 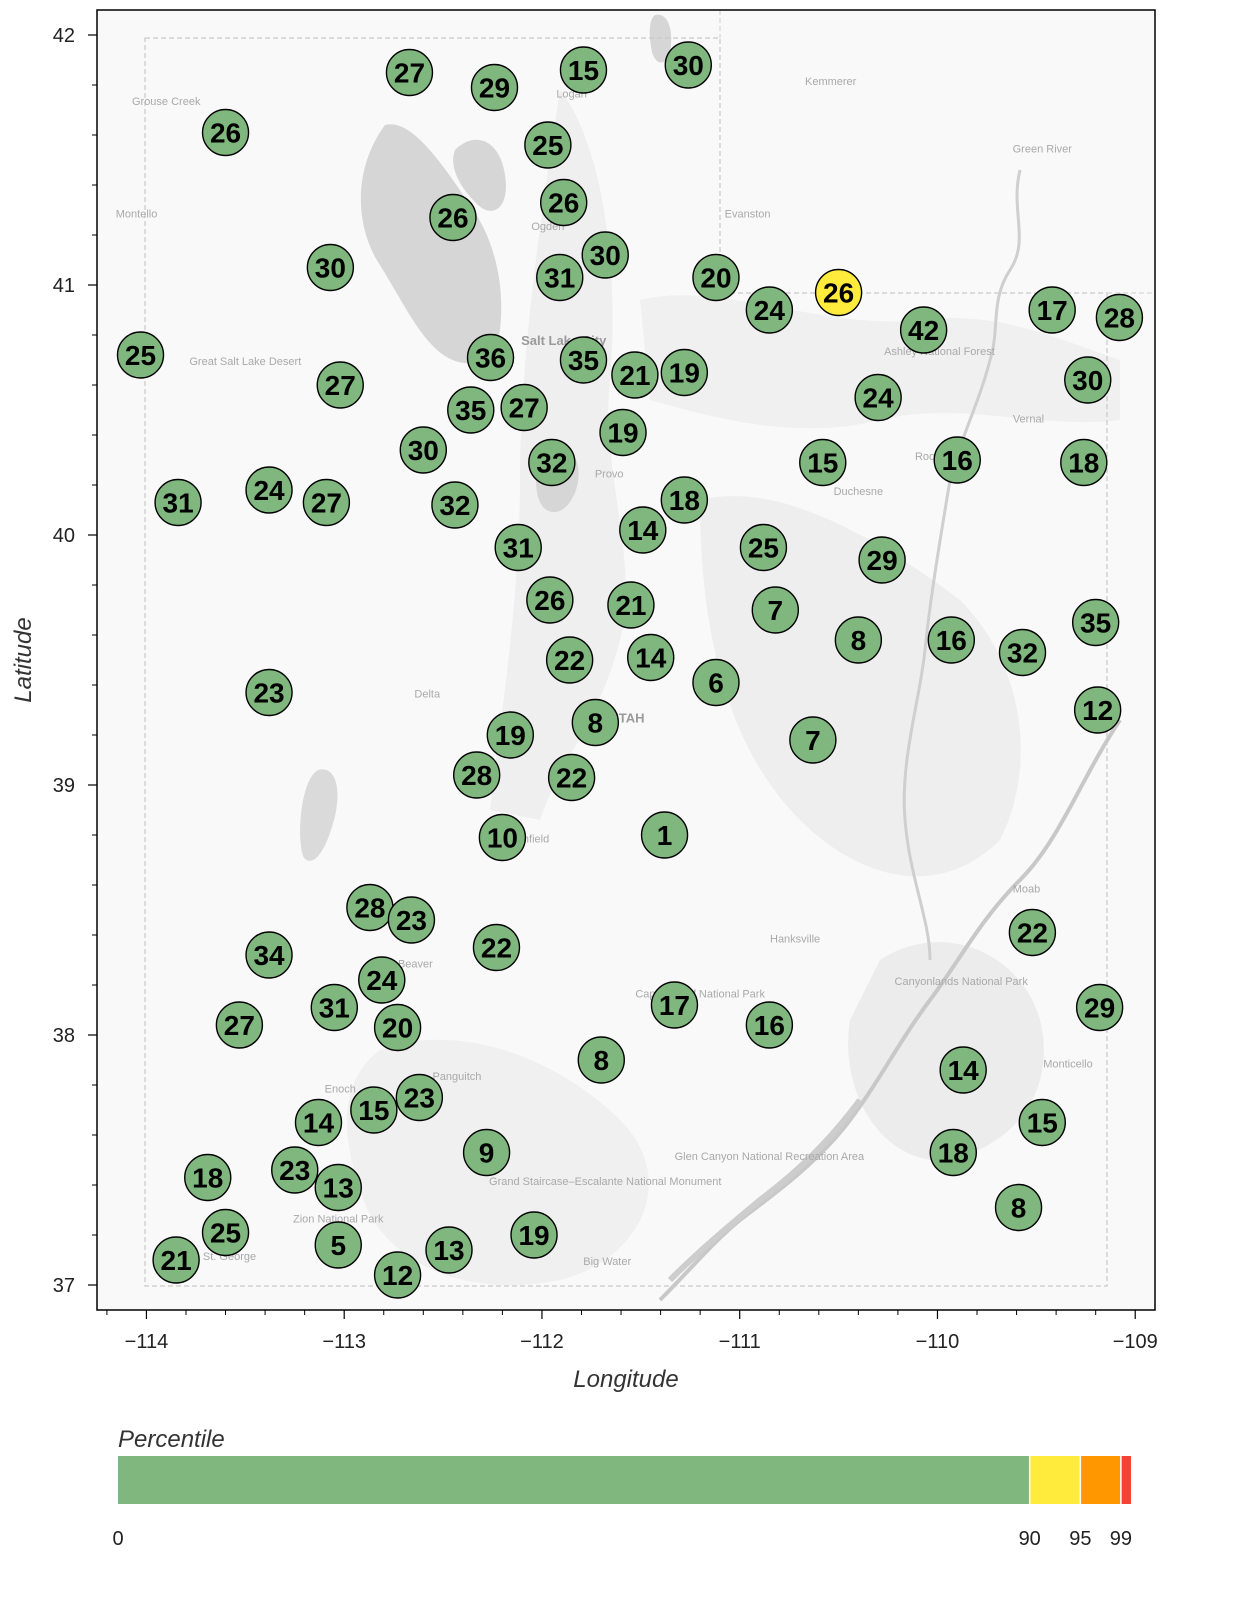 I want to click on station-marker: 42, so click(x=923, y=330).